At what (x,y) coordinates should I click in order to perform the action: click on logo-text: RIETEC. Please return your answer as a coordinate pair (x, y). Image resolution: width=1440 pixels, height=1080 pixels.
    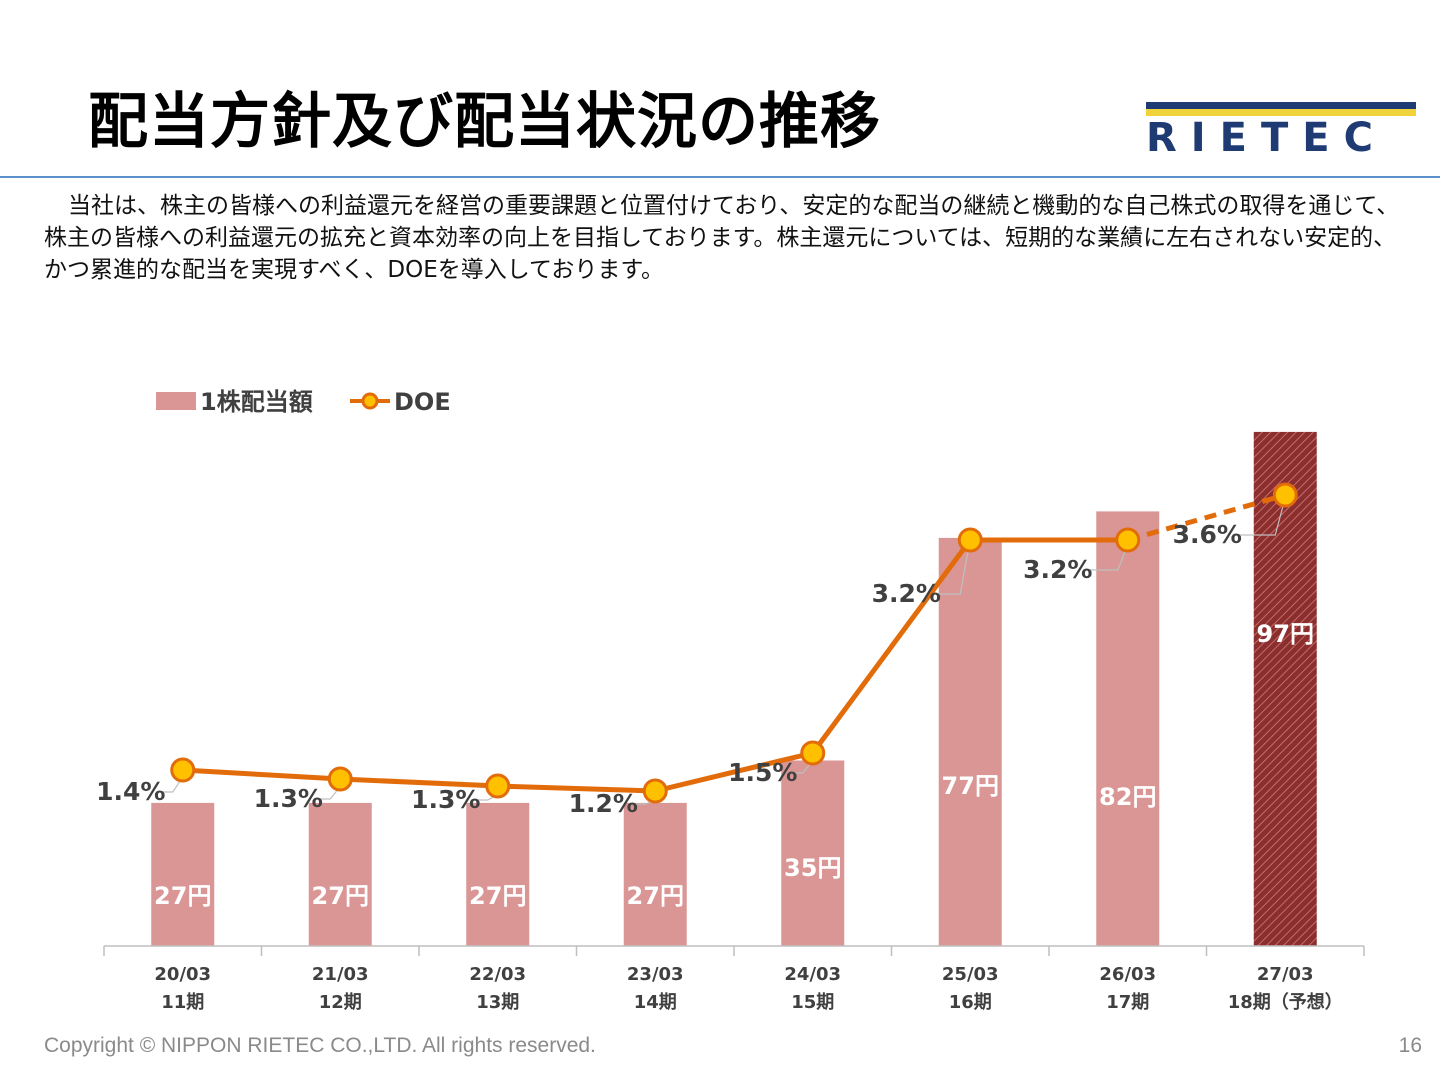
    Looking at the image, I should click on (1266, 138).